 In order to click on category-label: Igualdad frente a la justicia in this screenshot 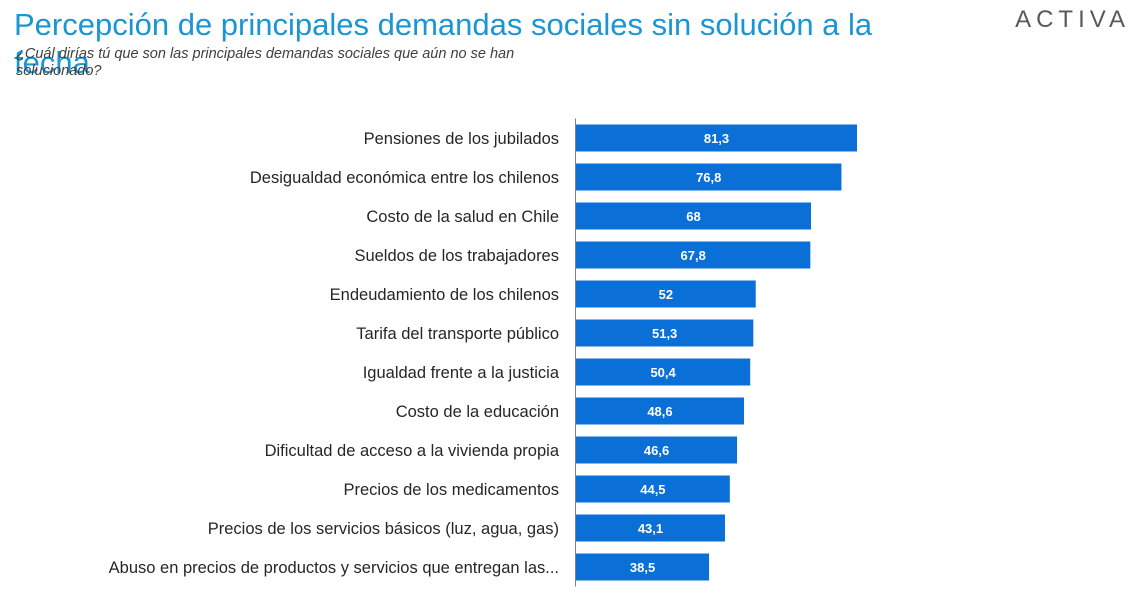, I will do `click(461, 373)`.